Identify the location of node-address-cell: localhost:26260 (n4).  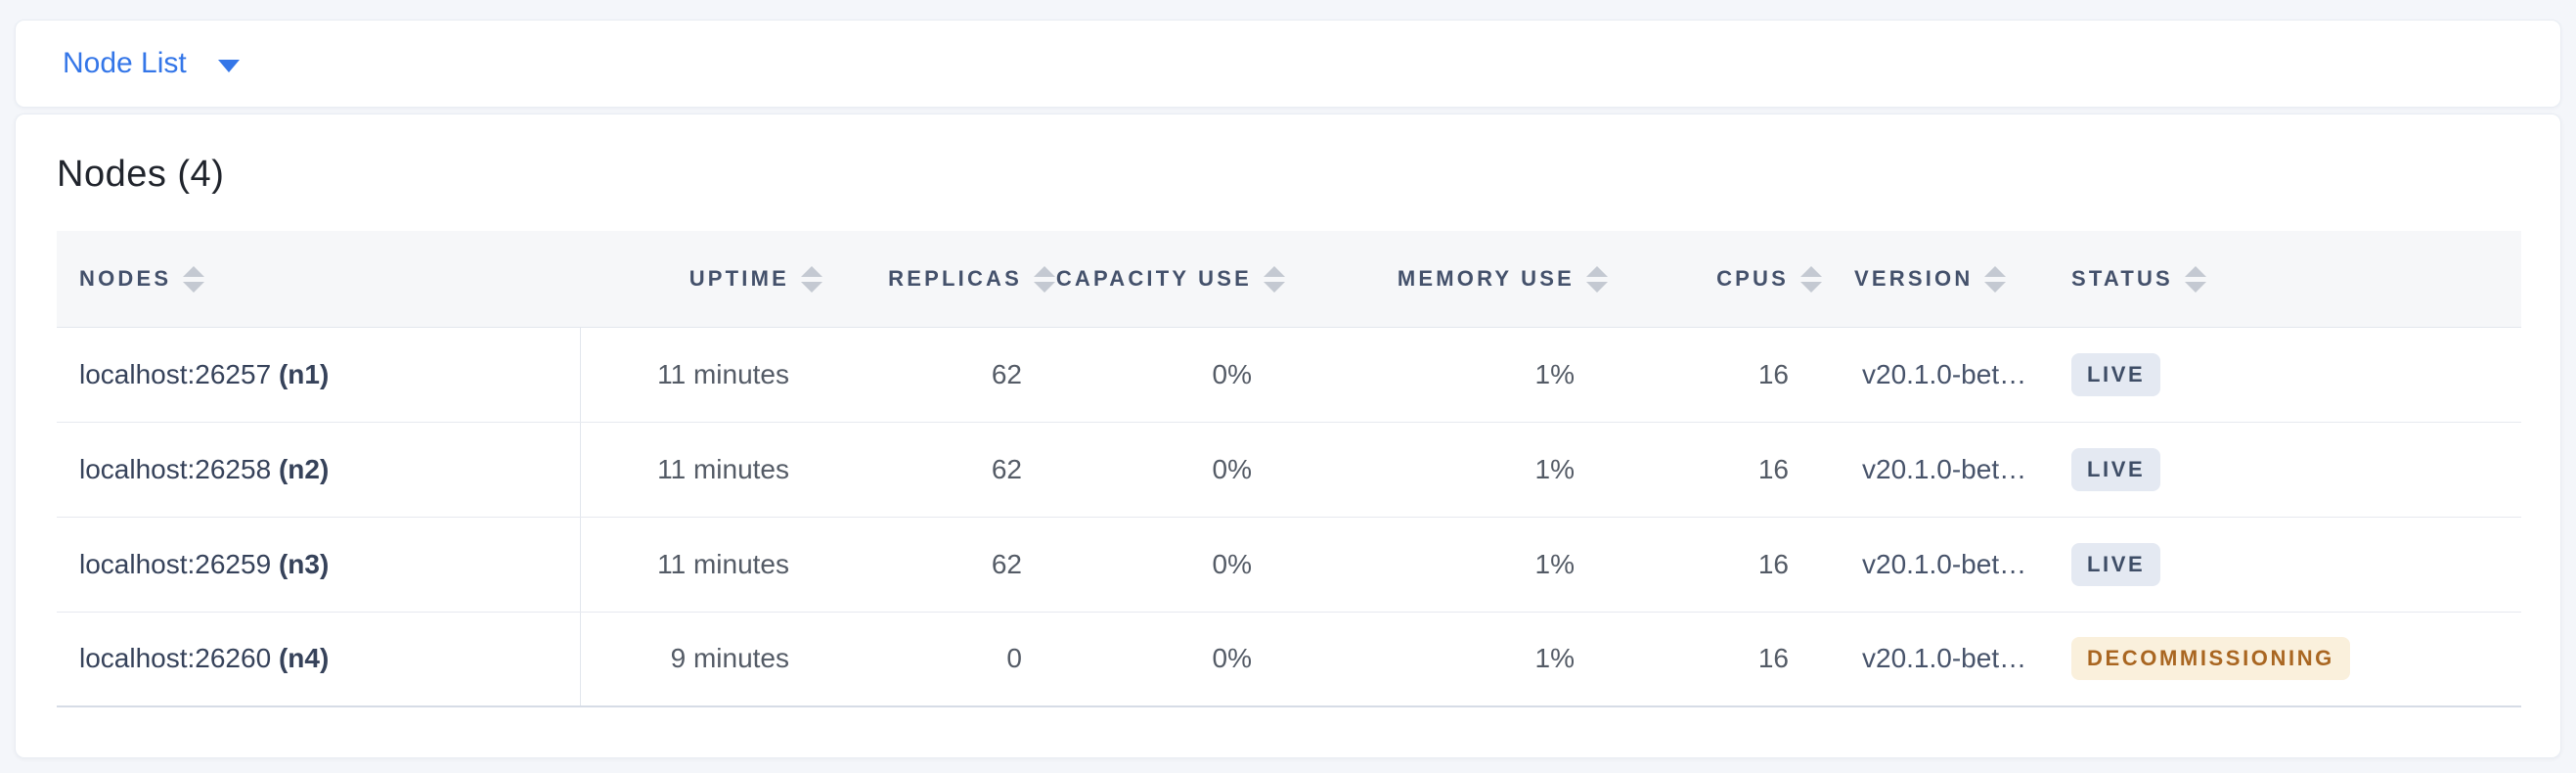
(319, 659).